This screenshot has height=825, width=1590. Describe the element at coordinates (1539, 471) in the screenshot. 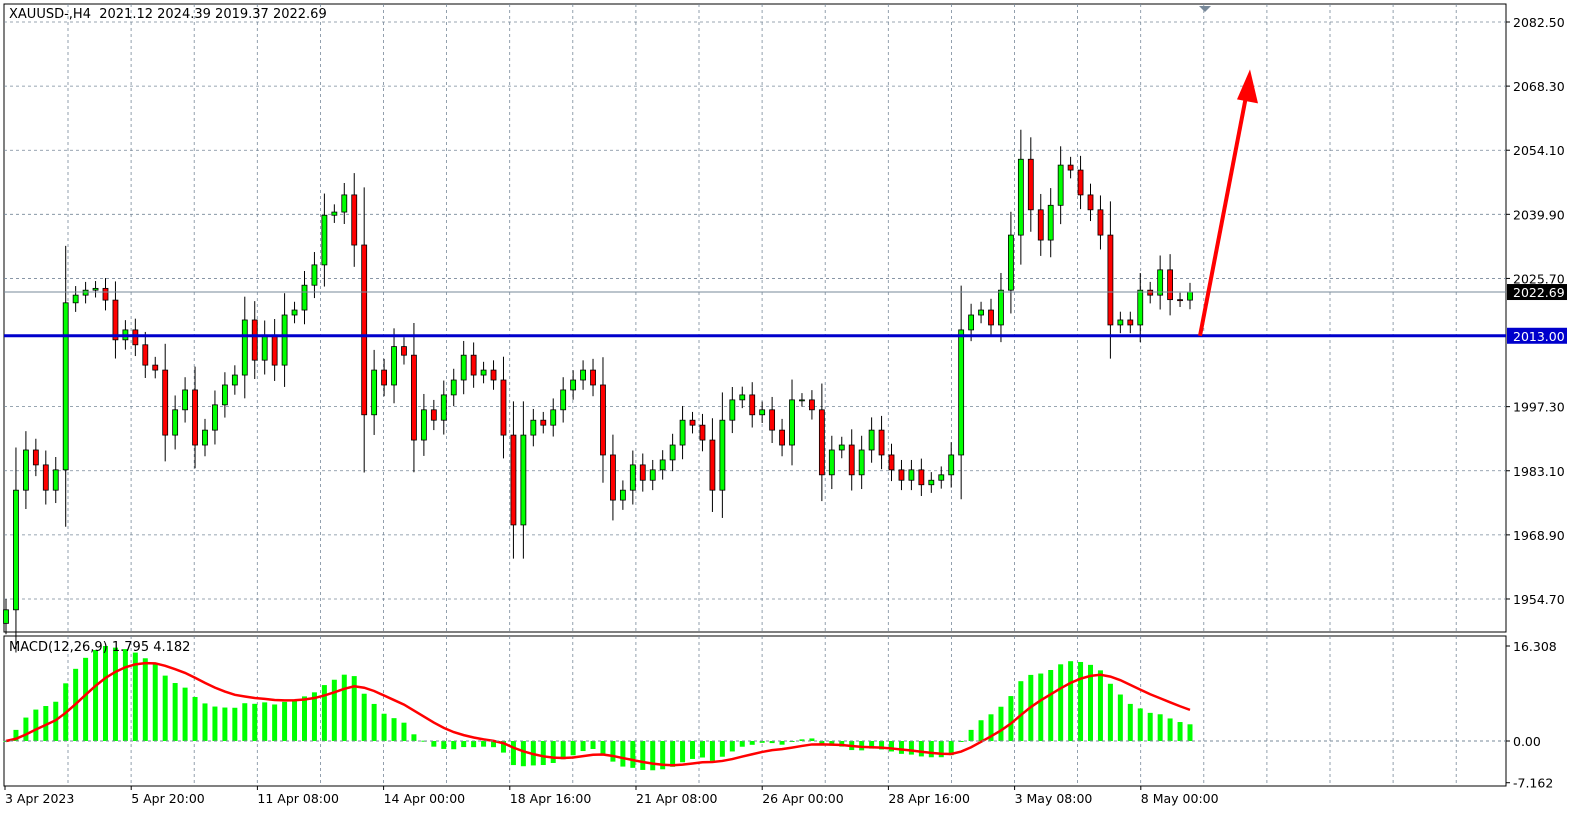

I see `y-tick-label: 1983.10` at that location.